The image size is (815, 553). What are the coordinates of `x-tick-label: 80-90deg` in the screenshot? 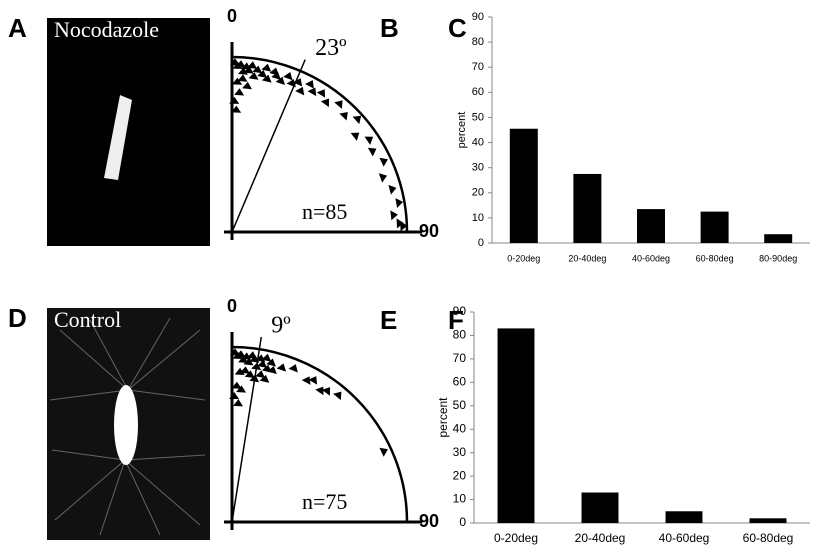 It's located at (778, 258).